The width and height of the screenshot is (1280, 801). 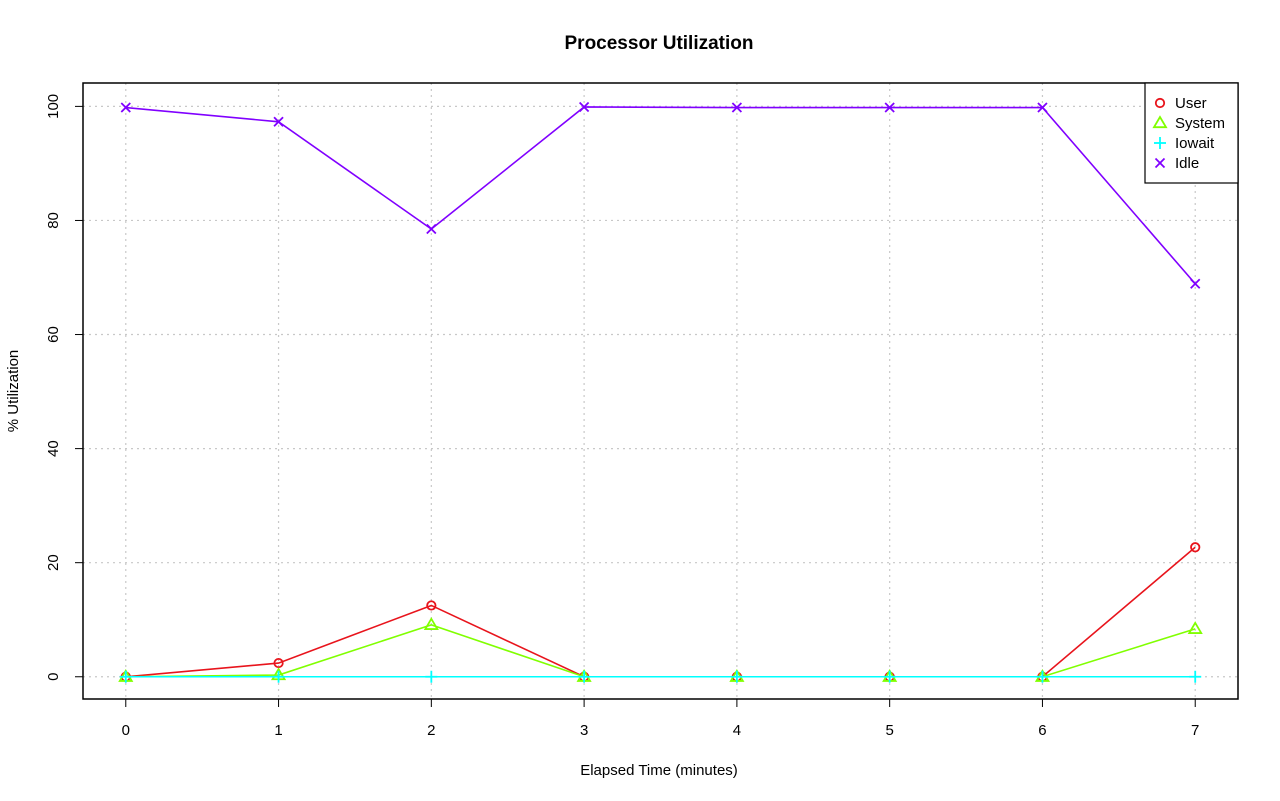 I want to click on x-tick-label: 2, so click(x=431, y=730).